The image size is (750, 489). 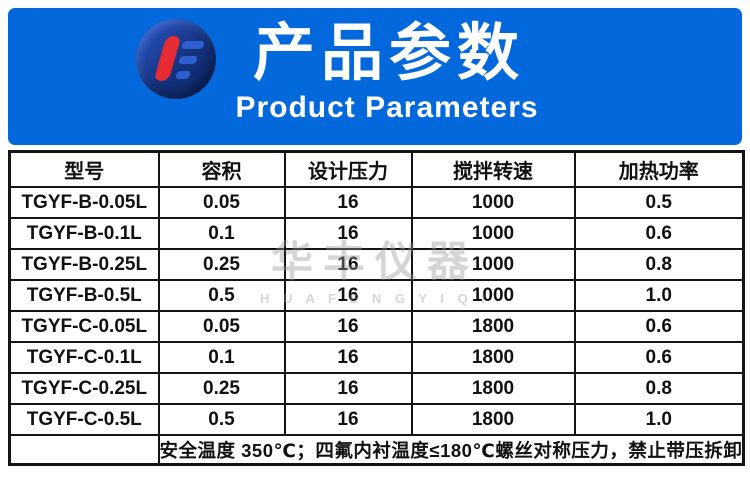 What do you see at coordinates (84, 450) in the screenshot?
I see `footer-empty-cell` at bounding box center [84, 450].